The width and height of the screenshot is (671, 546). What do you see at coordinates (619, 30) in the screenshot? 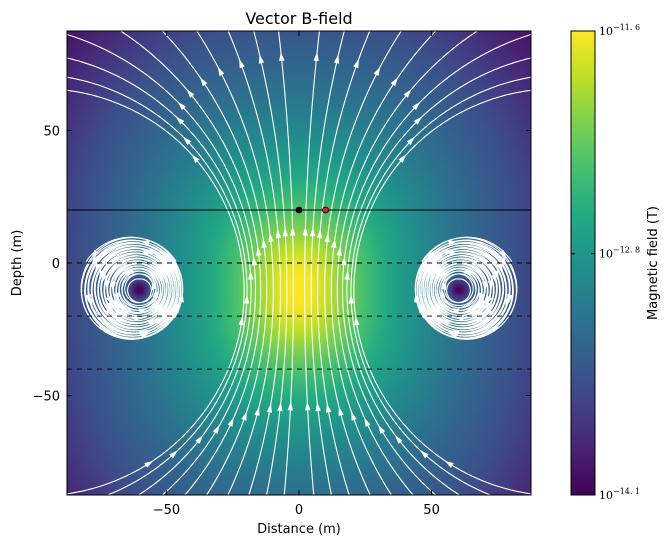
I see `colorbar-tick-label-2: 10−11. 6` at bounding box center [619, 30].